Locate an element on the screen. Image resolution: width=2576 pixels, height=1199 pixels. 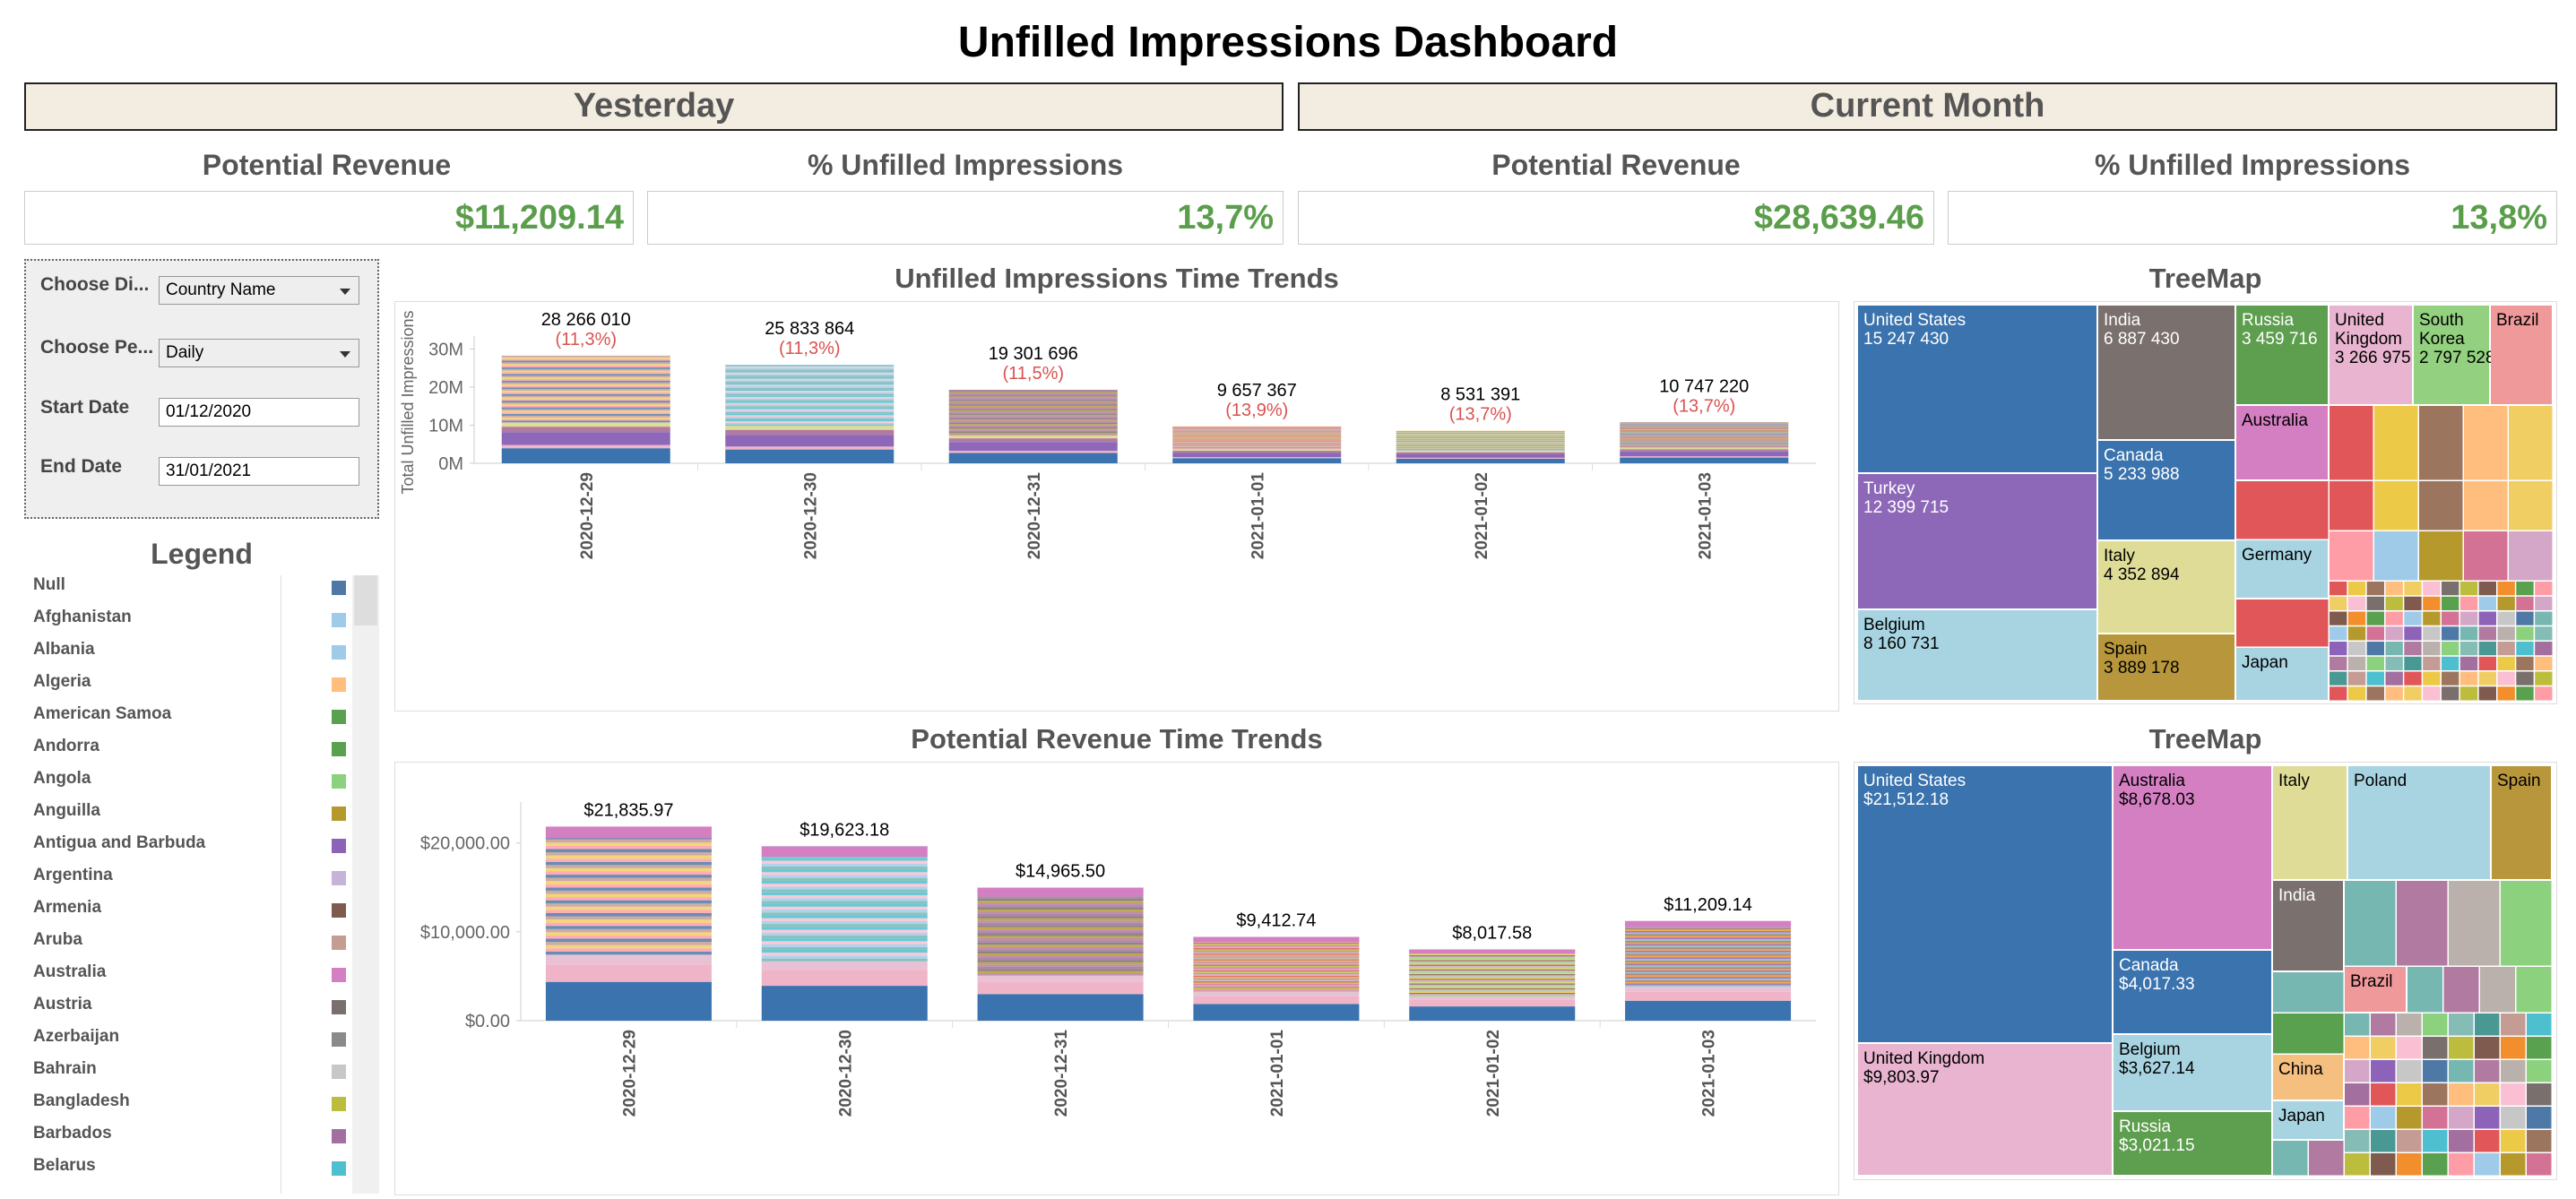
legend-item: Bahrain is located at coordinates (203, 1072).